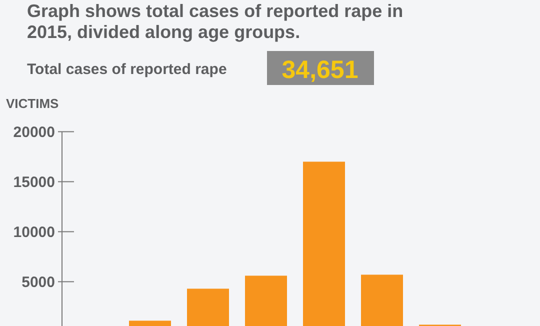  Describe the element at coordinates (127, 69) in the screenshot. I see `chart-subtitle: Total cases of reported rape` at that location.